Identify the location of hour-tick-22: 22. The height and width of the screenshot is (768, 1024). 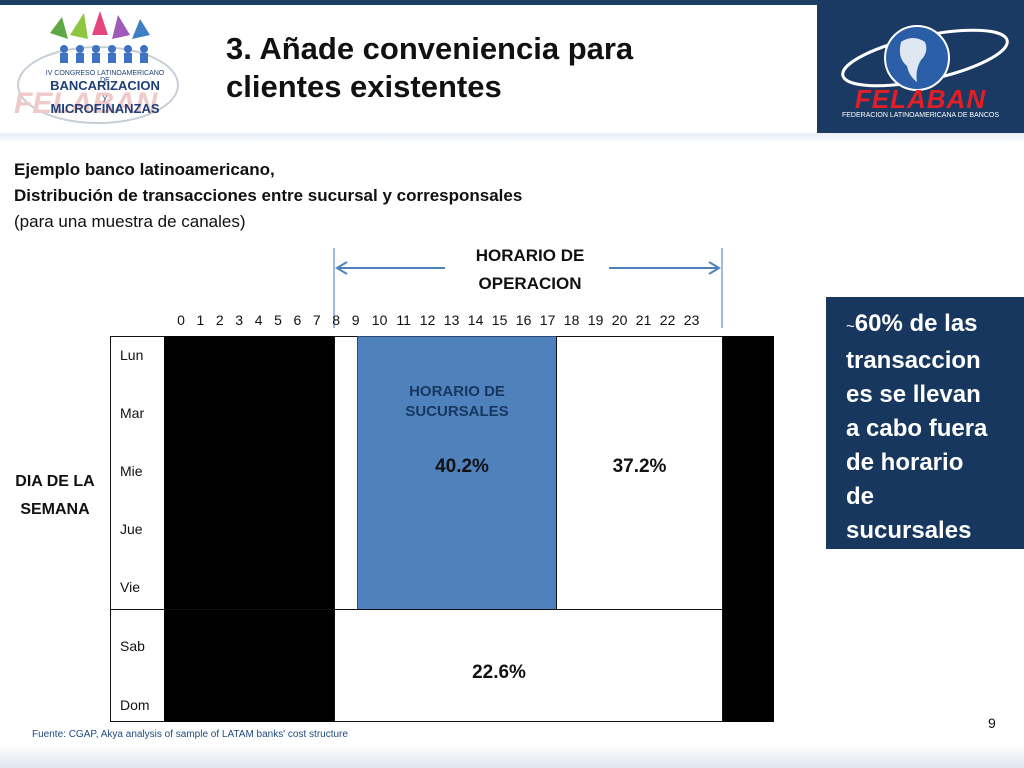
(667, 320).